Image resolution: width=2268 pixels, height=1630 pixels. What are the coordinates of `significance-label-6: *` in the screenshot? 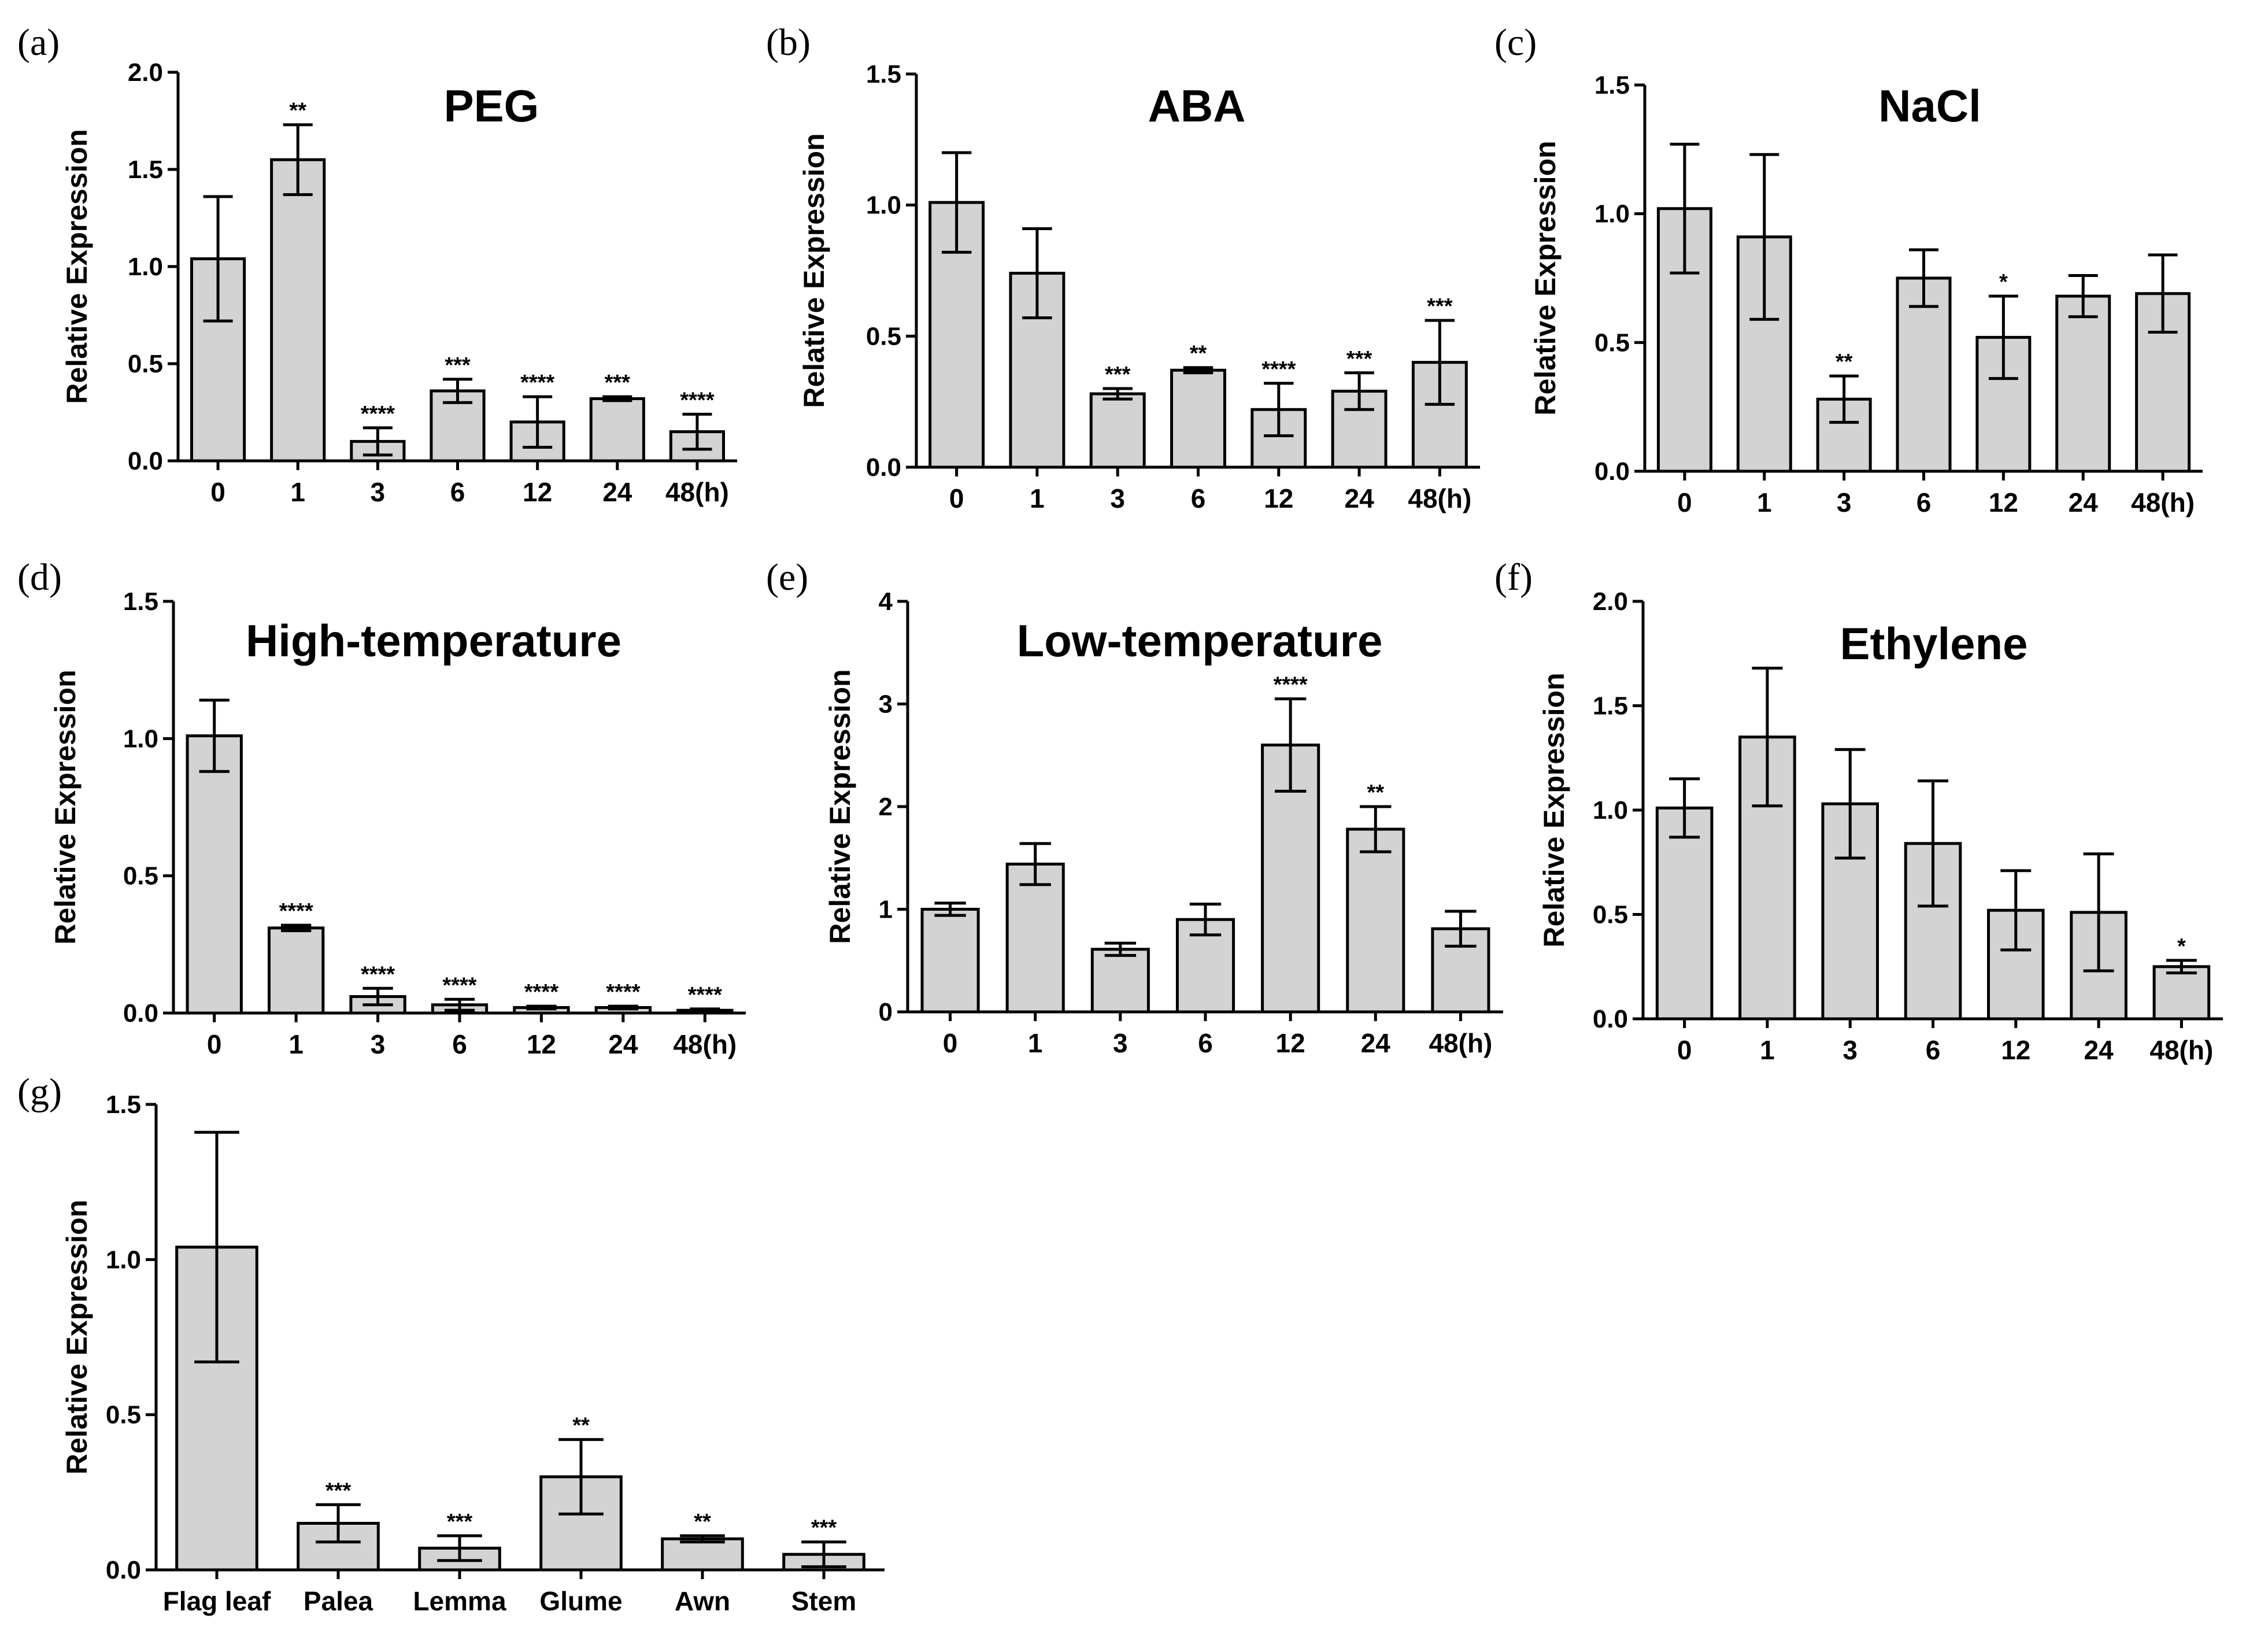 It's located at (2181, 946).